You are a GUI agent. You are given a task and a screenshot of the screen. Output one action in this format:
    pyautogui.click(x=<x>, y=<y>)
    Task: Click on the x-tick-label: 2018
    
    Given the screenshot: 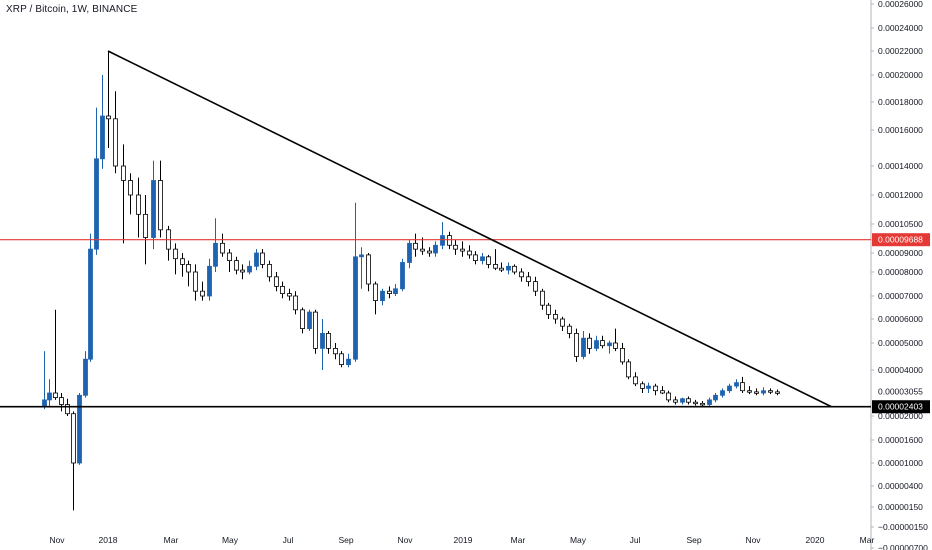 What is the action you would take?
    pyautogui.click(x=108, y=540)
    